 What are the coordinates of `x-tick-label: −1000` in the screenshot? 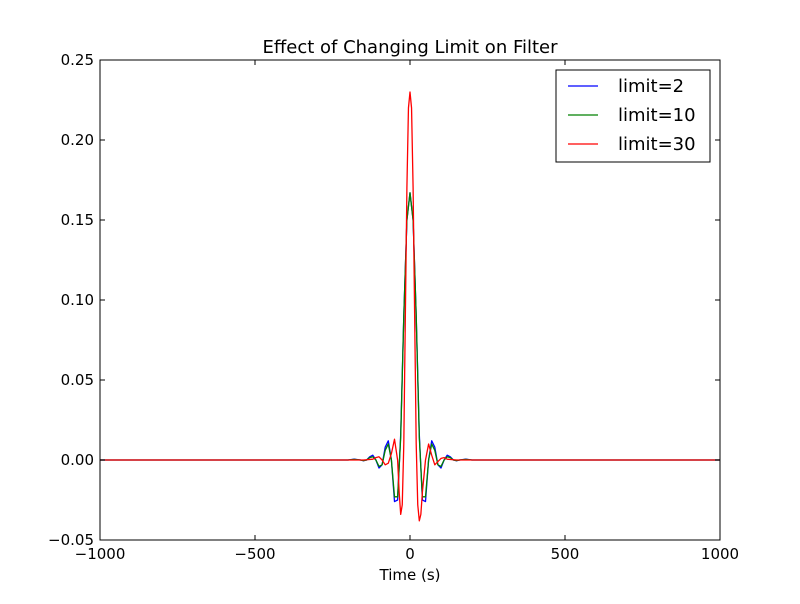 It's located at (100, 554).